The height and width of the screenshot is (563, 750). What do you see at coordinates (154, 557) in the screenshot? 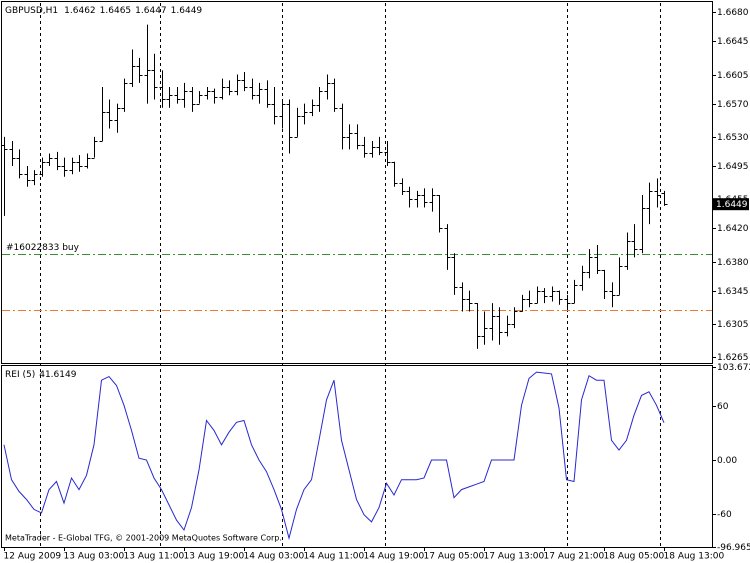
I see `x-tick-label: 13 Aug 11:00` at bounding box center [154, 557].